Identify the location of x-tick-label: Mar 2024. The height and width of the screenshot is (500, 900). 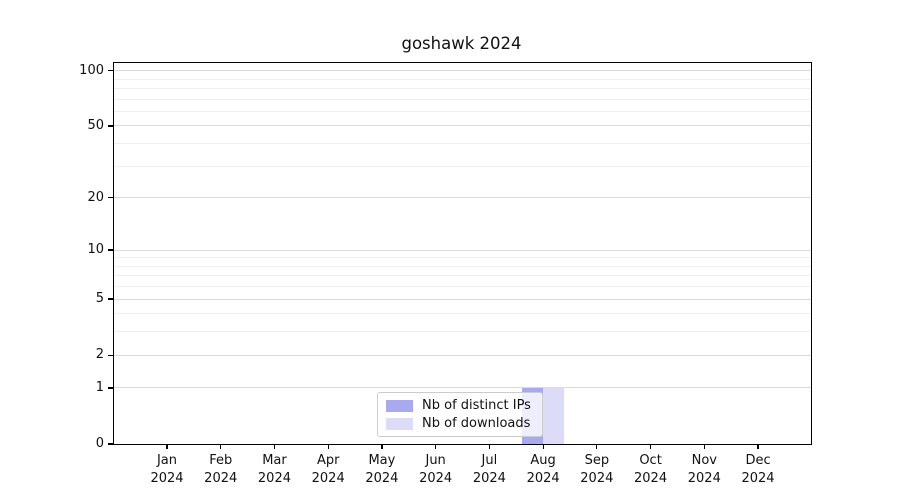
(274, 469).